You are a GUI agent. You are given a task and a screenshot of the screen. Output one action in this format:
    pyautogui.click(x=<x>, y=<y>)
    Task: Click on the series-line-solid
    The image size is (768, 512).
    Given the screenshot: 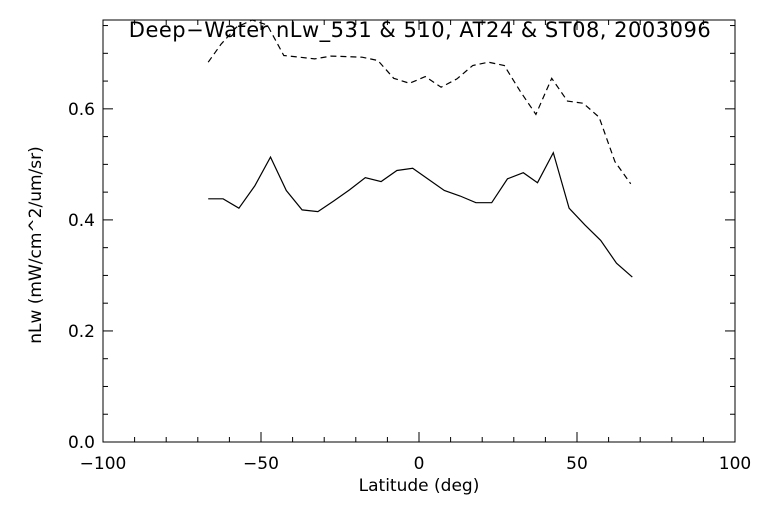 What is the action you would take?
    pyautogui.click(x=420, y=214)
    